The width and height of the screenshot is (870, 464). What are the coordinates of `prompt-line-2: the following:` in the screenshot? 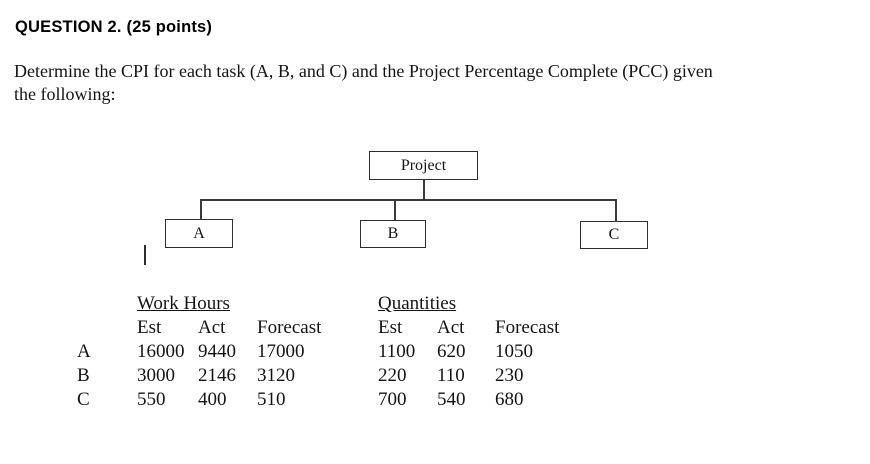 It's located at (65, 94).